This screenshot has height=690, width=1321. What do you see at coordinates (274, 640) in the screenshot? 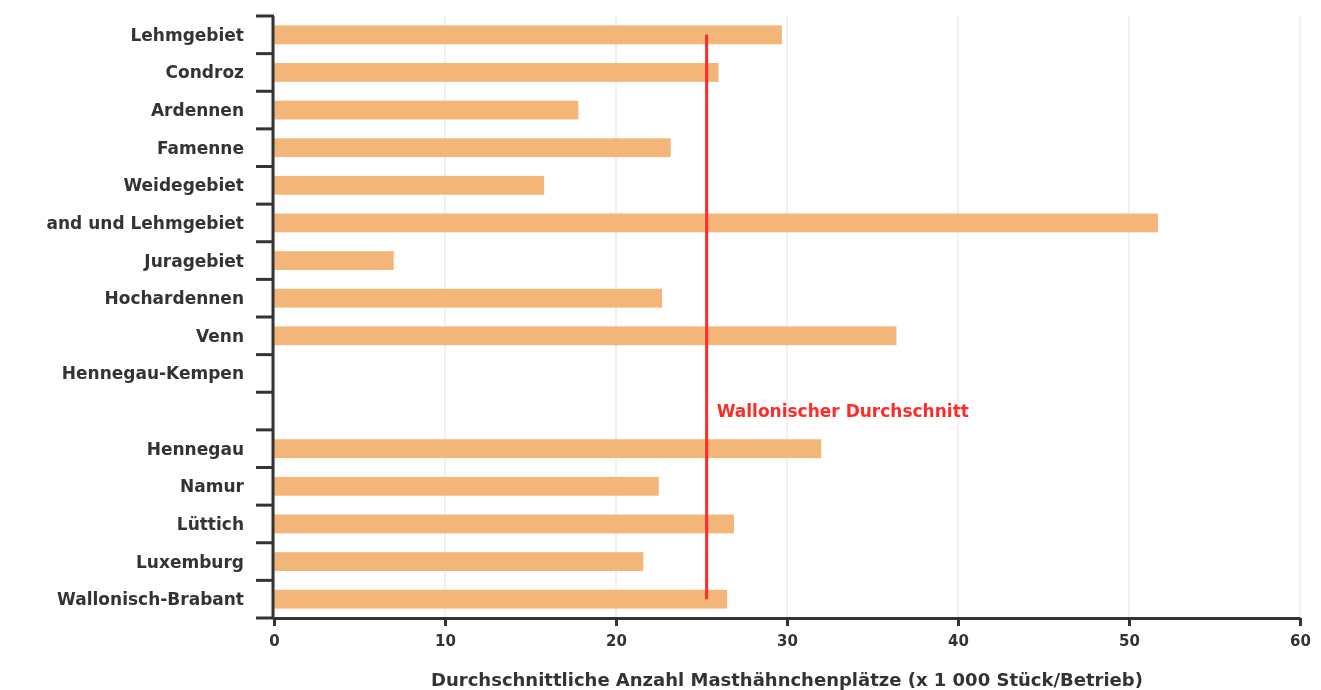
I see `x-tick-label: 0` at bounding box center [274, 640].